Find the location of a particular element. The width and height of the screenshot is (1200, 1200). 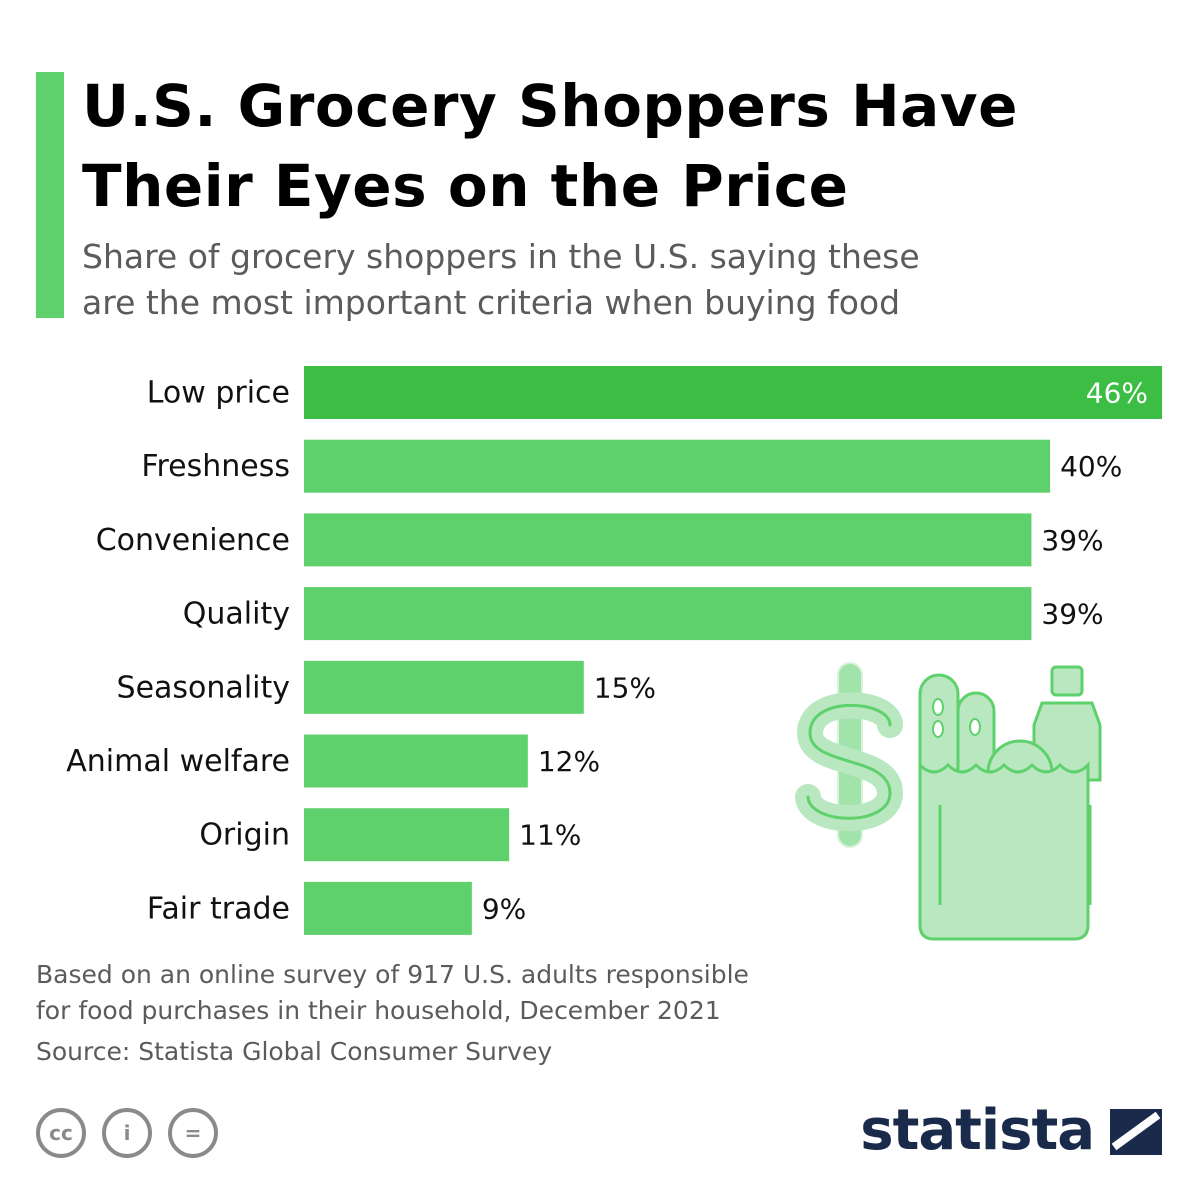

title-line: Their Eyes on the Price is located at coordinates (465, 186).